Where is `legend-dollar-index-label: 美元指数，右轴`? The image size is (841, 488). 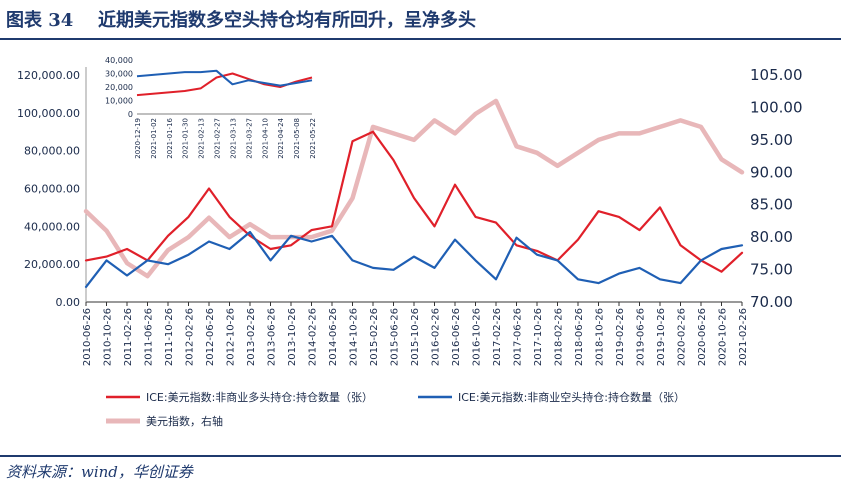 legend-dollar-index-label: 美元指数，右轴 is located at coordinates (184, 421).